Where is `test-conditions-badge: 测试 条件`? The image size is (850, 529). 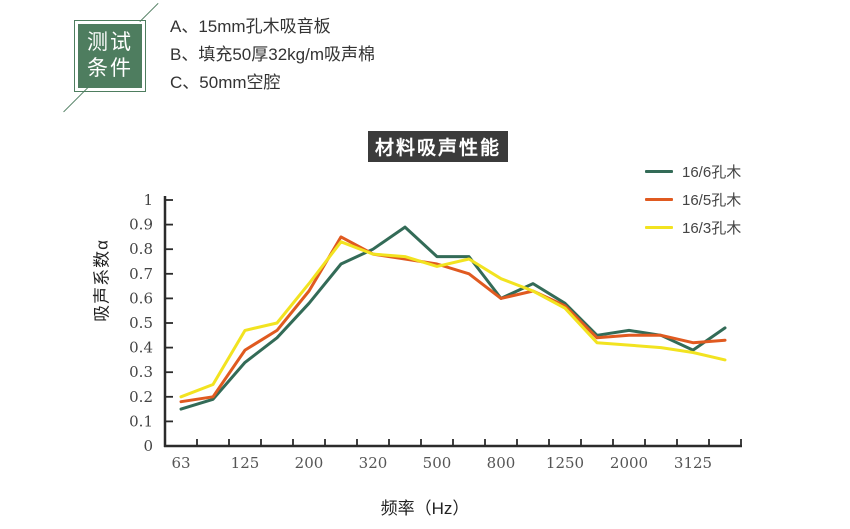 test-conditions-badge: 测试 条件 is located at coordinates (110, 56).